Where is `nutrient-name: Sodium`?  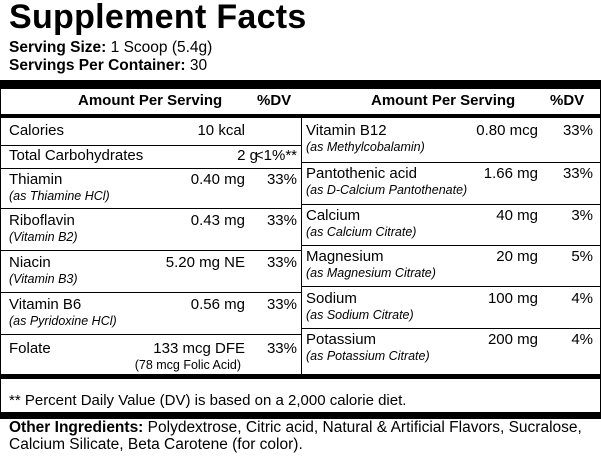 nutrient-name: Sodium is located at coordinates (331, 298).